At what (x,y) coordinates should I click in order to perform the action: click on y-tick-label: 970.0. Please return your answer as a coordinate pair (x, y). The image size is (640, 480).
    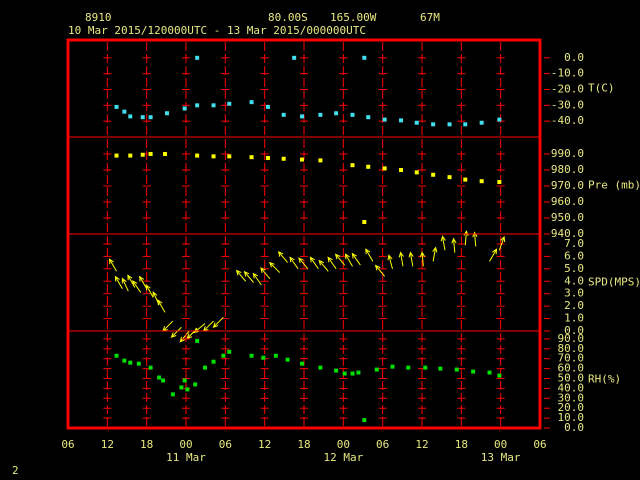
    Looking at the image, I should click on (567, 185).